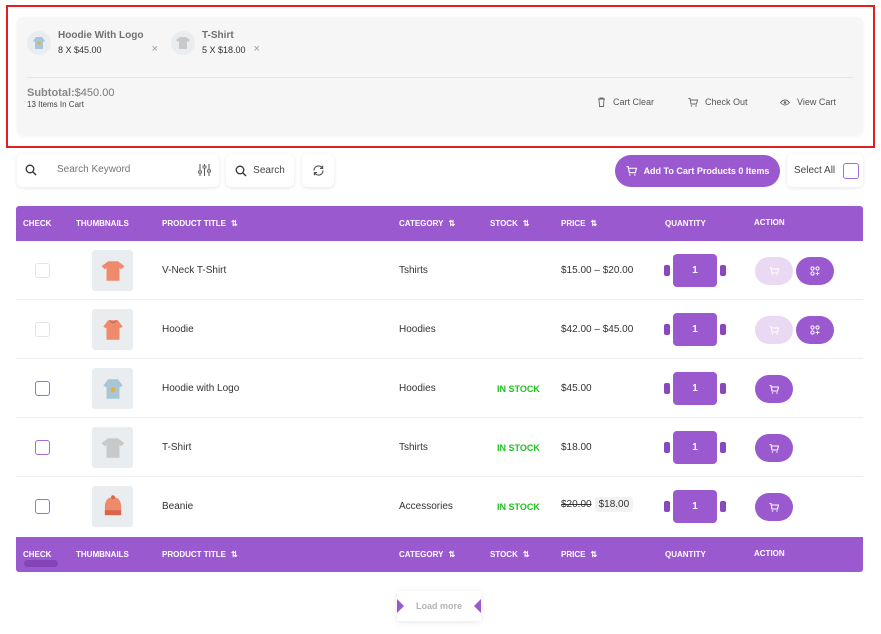  Describe the element at coordinates (769, 553) in the screenshot. I see `footer-action: ACTION` at that location.